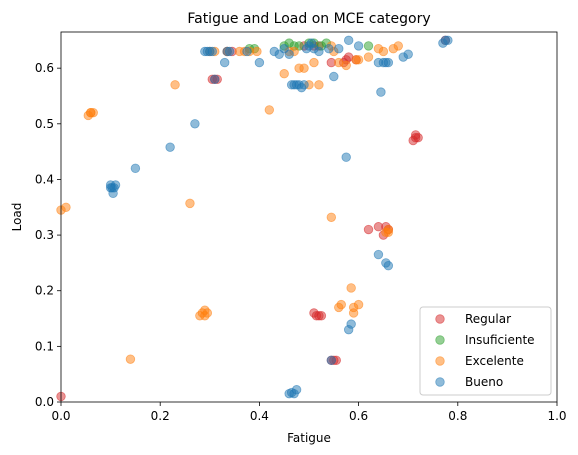 The width and height of the screenshot is (578, 455). What do you see at coordinates (44, 124) in the screenshot?
I see `y-tick-label: 0.5` at bounding box center [44, 124].